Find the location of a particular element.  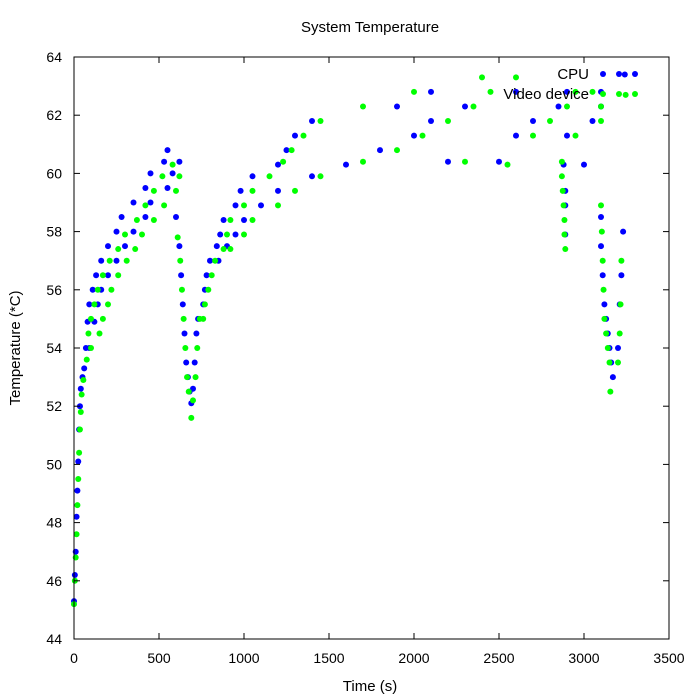

y-tick-label: 48 is located at coordinates (54, 523).